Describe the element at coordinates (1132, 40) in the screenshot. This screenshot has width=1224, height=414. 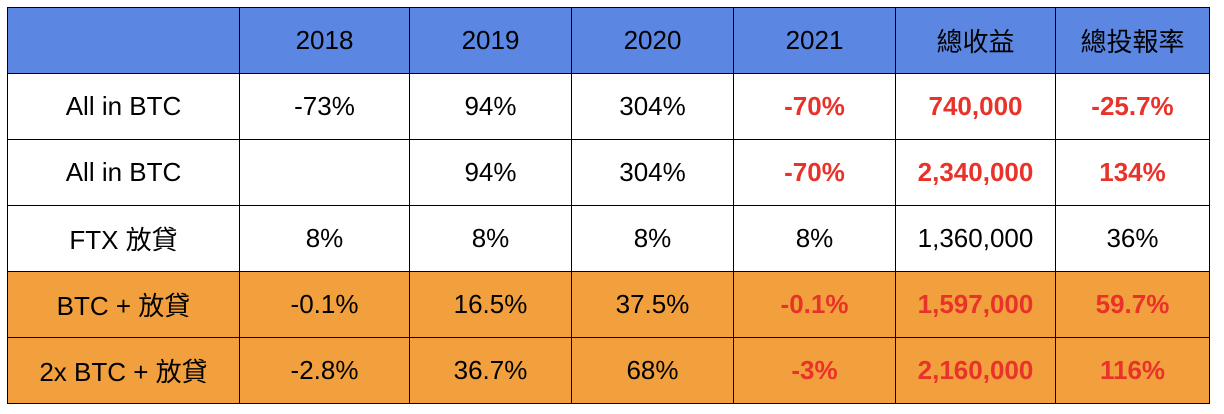
I see `header-cell-total-return: 總投報率` at that location.